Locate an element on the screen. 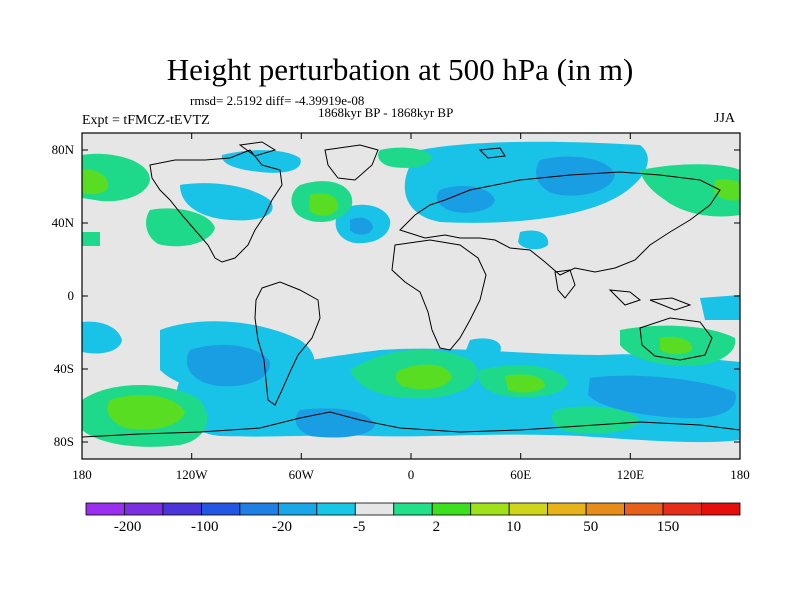  colorbar-label: 150 is located at coordinates (668, 527).